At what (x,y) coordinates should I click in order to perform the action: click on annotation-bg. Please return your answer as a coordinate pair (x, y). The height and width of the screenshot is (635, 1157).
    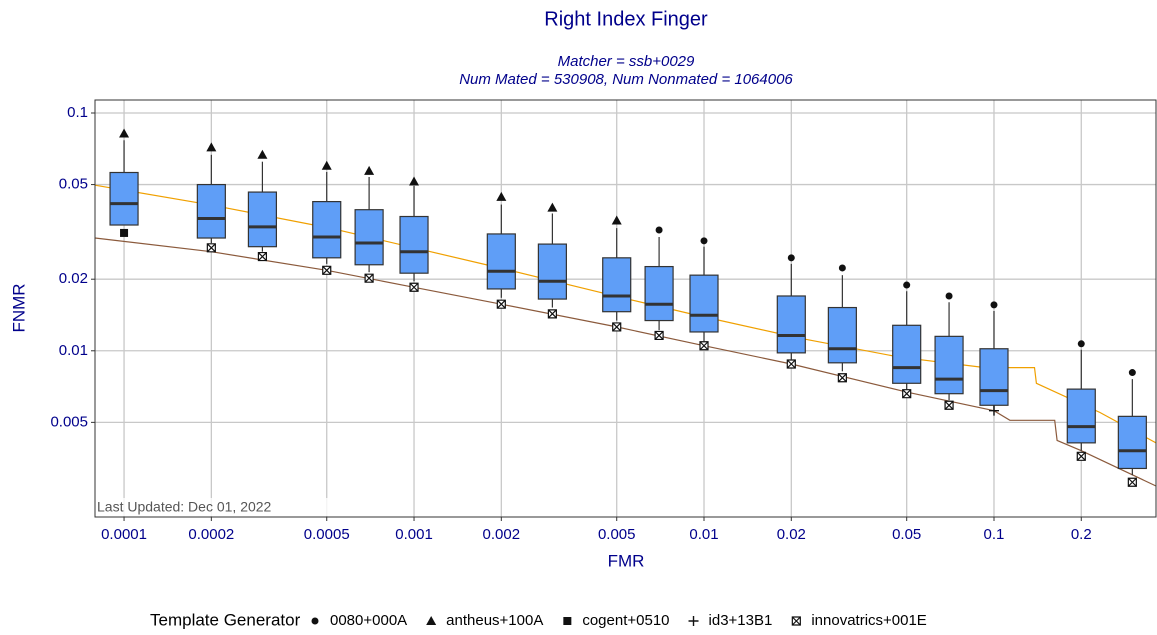
    Looking at the image, I should click on (212, 507).